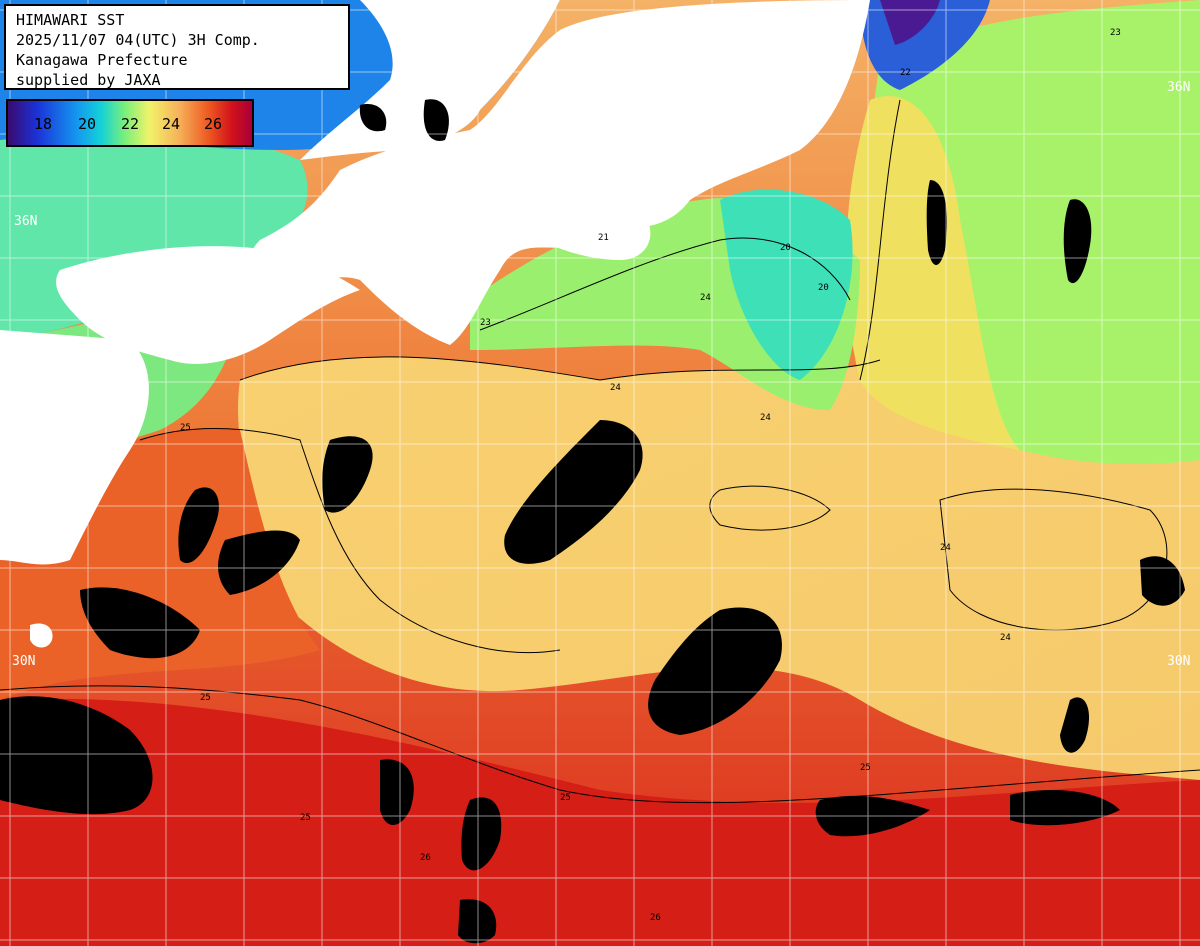 This screenshot has height=946, width=1200. I want to click on sea-yellow-east, so click(933, 273).